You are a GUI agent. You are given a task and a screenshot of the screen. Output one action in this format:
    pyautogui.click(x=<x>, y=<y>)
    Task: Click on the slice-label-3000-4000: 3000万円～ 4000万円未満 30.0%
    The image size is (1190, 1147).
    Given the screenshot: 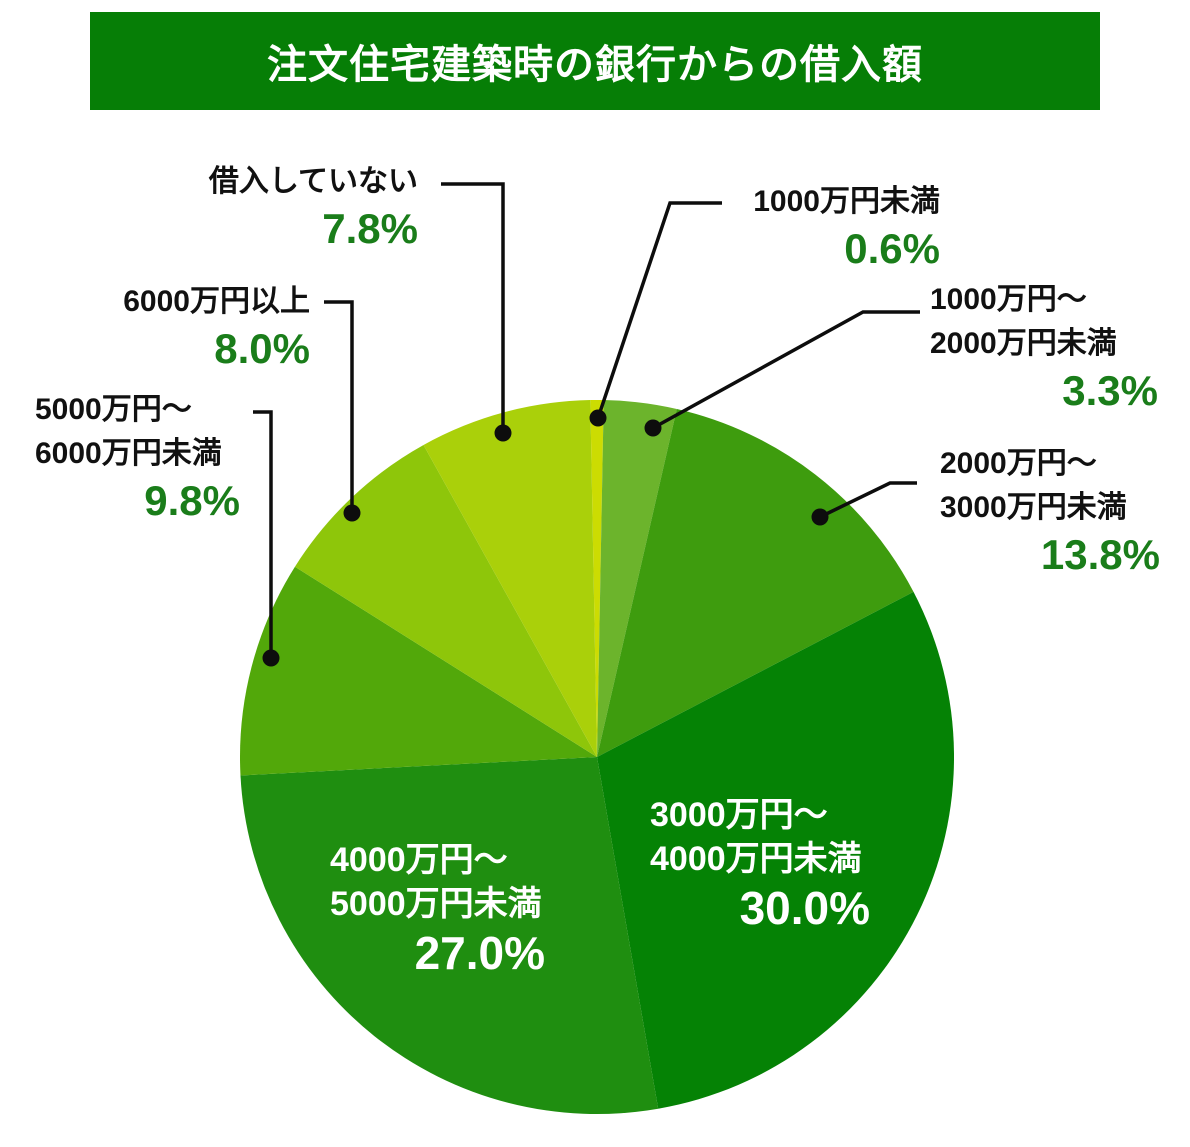 What is the action you would take?
    pyautogui.click(x=760, y=864)
    